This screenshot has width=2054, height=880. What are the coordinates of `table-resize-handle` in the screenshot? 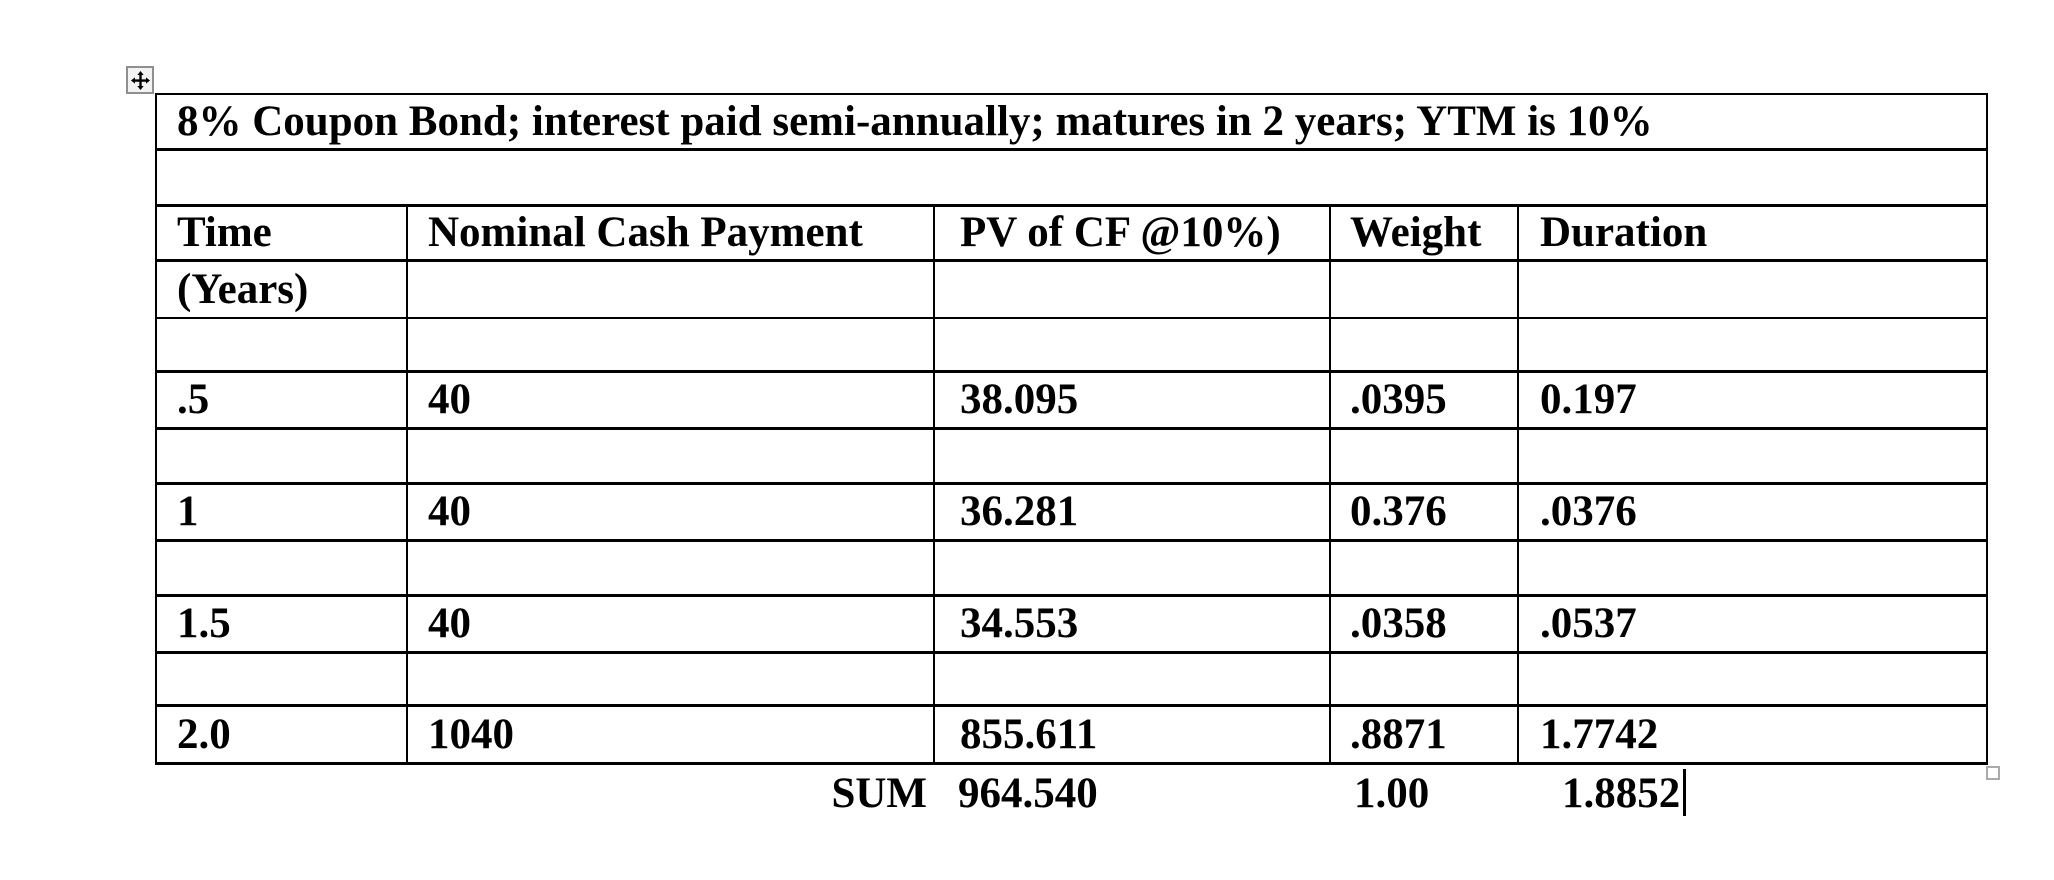 It's located at (1993, 773).